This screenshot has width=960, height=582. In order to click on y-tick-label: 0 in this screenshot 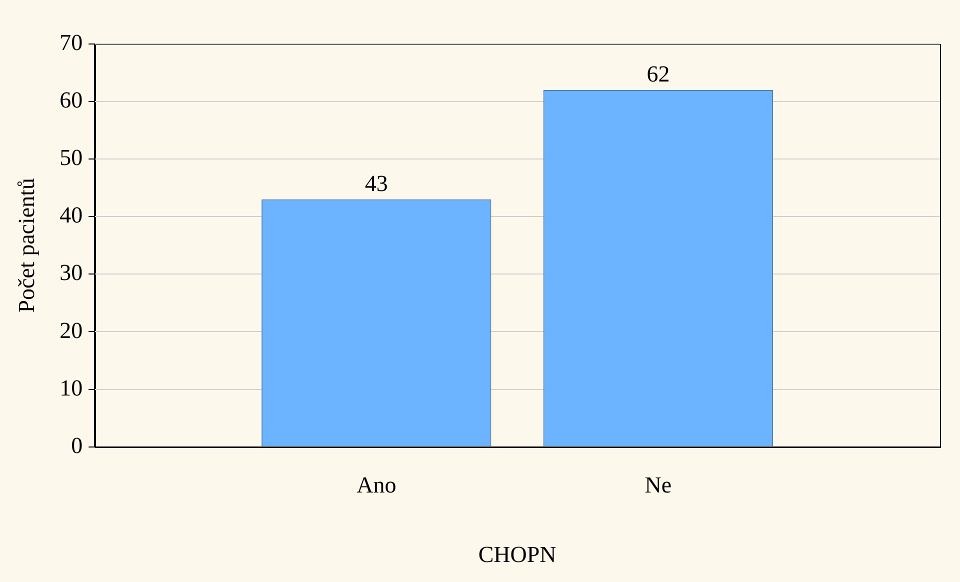, I will do `click(77, 445)`.